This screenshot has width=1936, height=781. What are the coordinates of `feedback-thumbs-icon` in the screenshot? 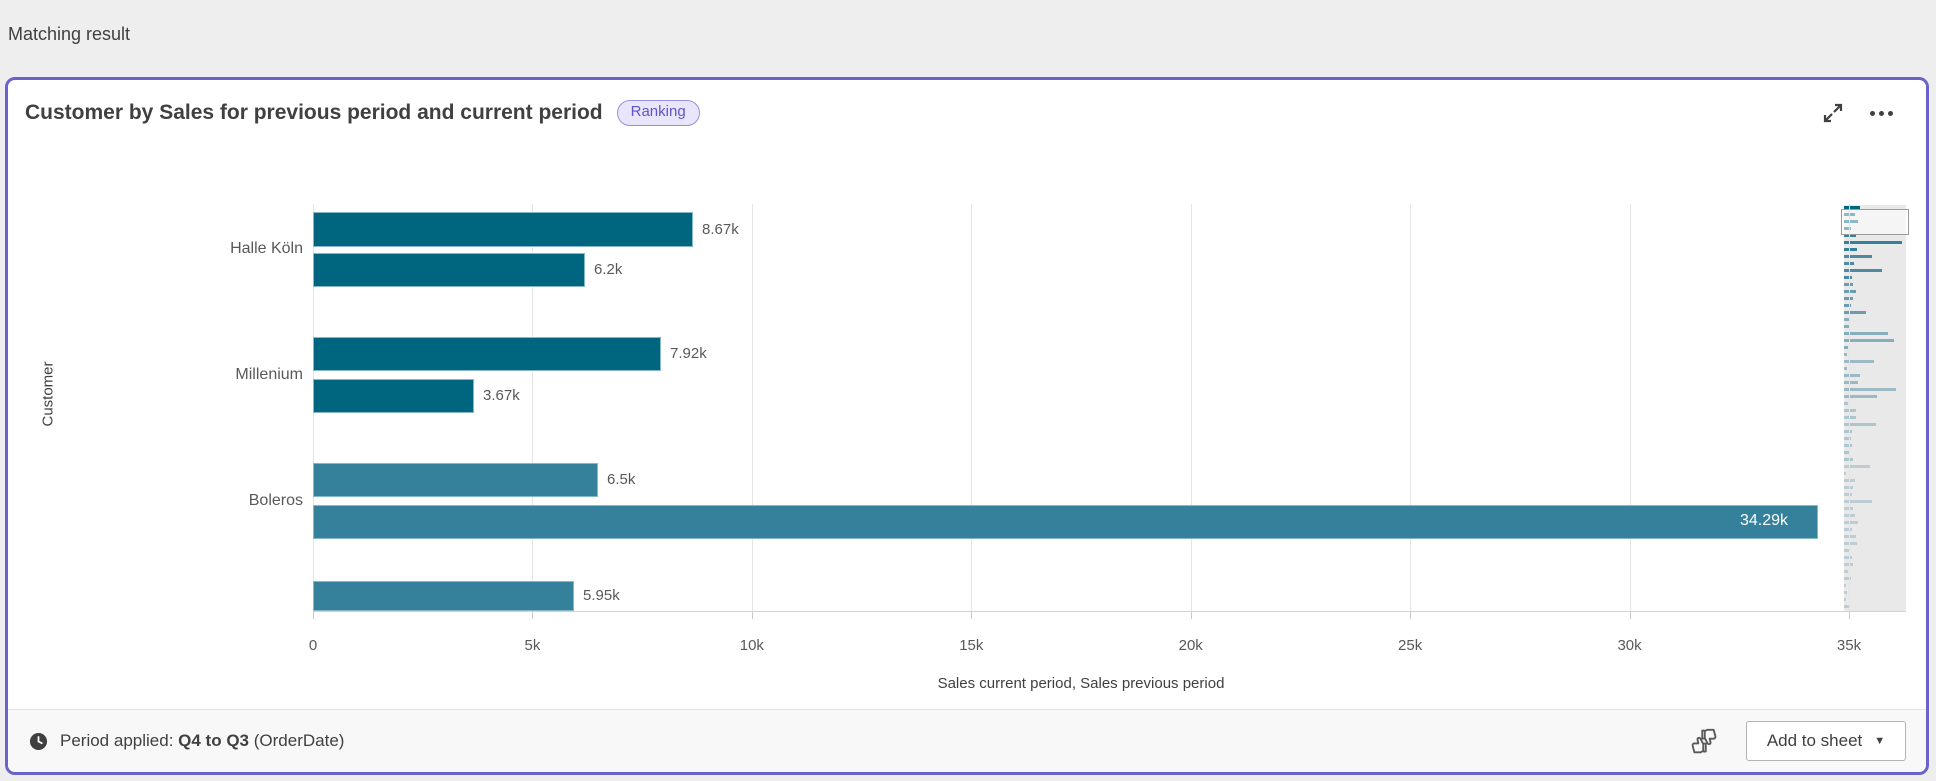 It's located at (1704, 741).